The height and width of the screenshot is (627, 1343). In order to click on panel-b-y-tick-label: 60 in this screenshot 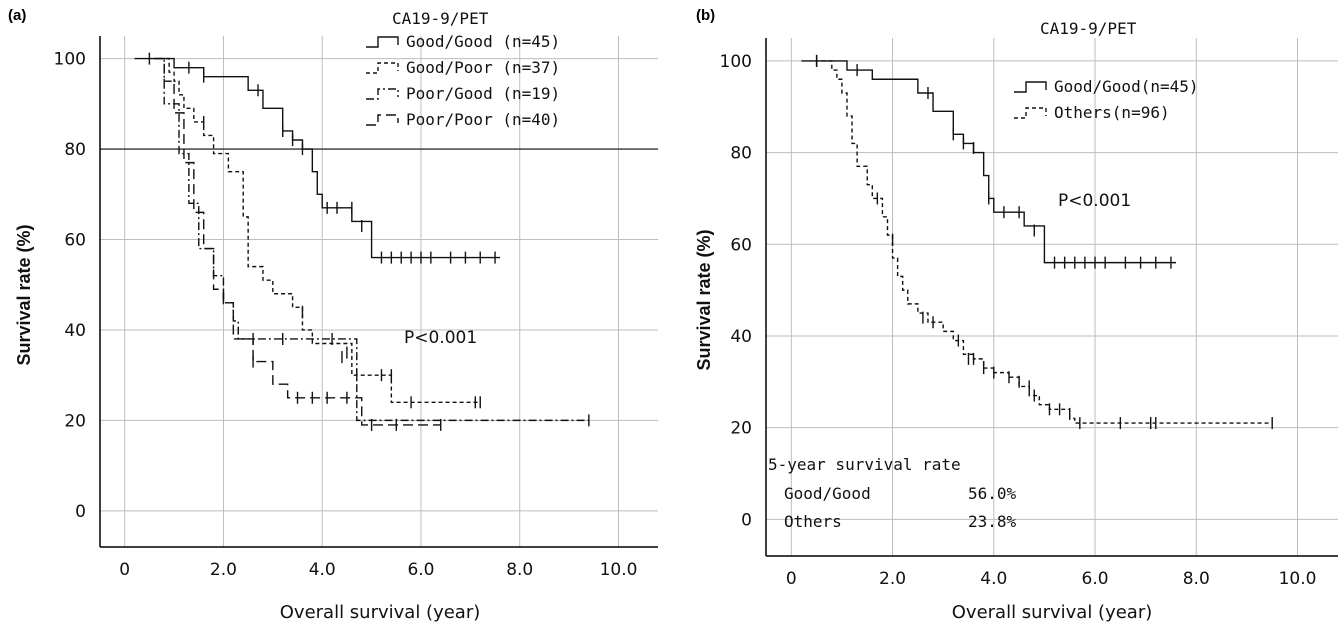, I will do `click(741, 245)`.